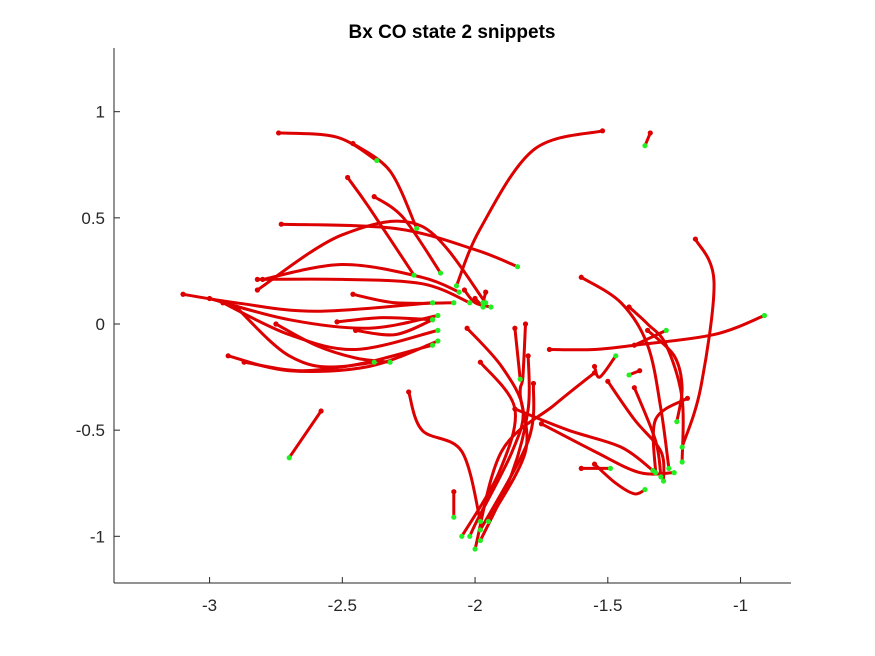  What do you see at coordinates (740, 605) in the screenshot?
I see `x-tick-label: -1` at bounding box center [740, 605].